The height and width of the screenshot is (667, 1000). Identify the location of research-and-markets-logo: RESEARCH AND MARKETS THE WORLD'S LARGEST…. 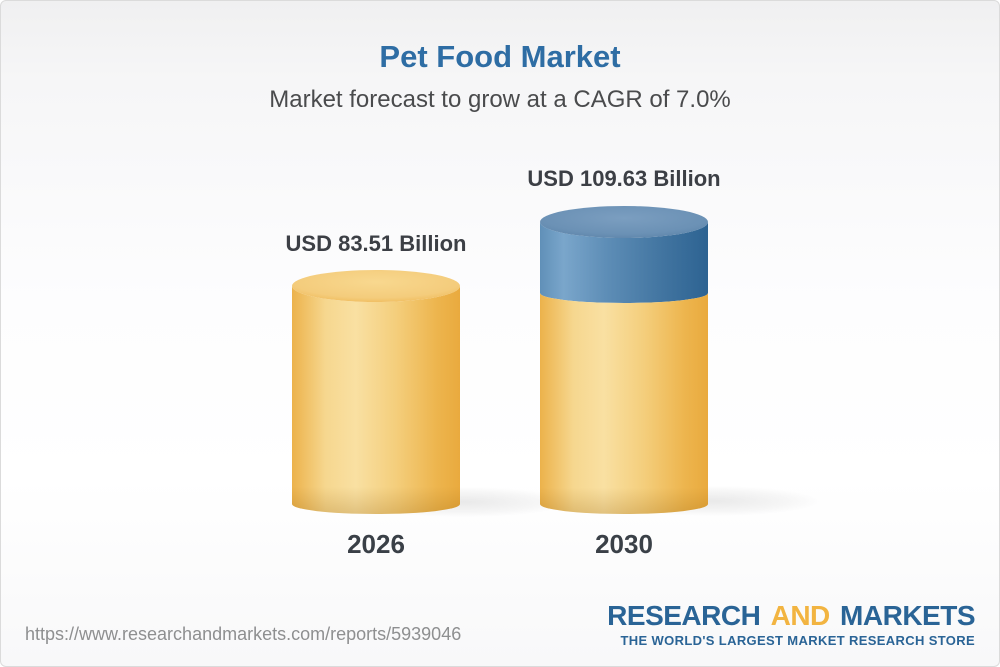
(791, 625).